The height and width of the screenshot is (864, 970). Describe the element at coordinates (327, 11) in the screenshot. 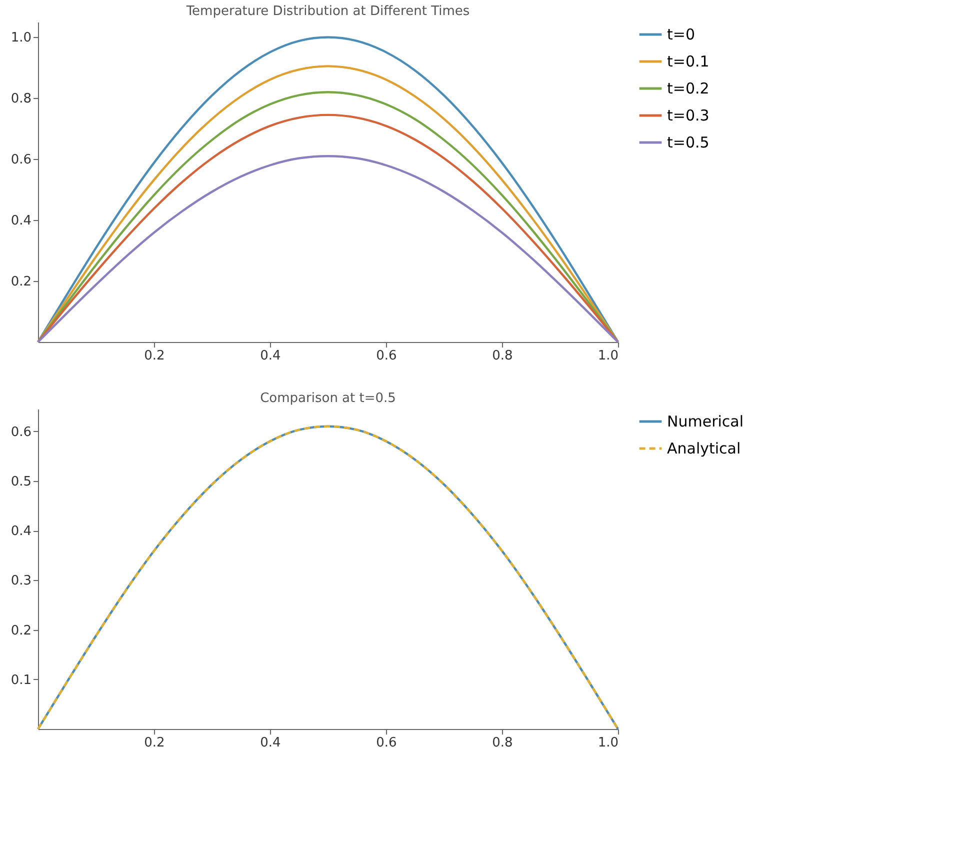

I see `chart-title: Temperature Distribution at Different Times` at that location.